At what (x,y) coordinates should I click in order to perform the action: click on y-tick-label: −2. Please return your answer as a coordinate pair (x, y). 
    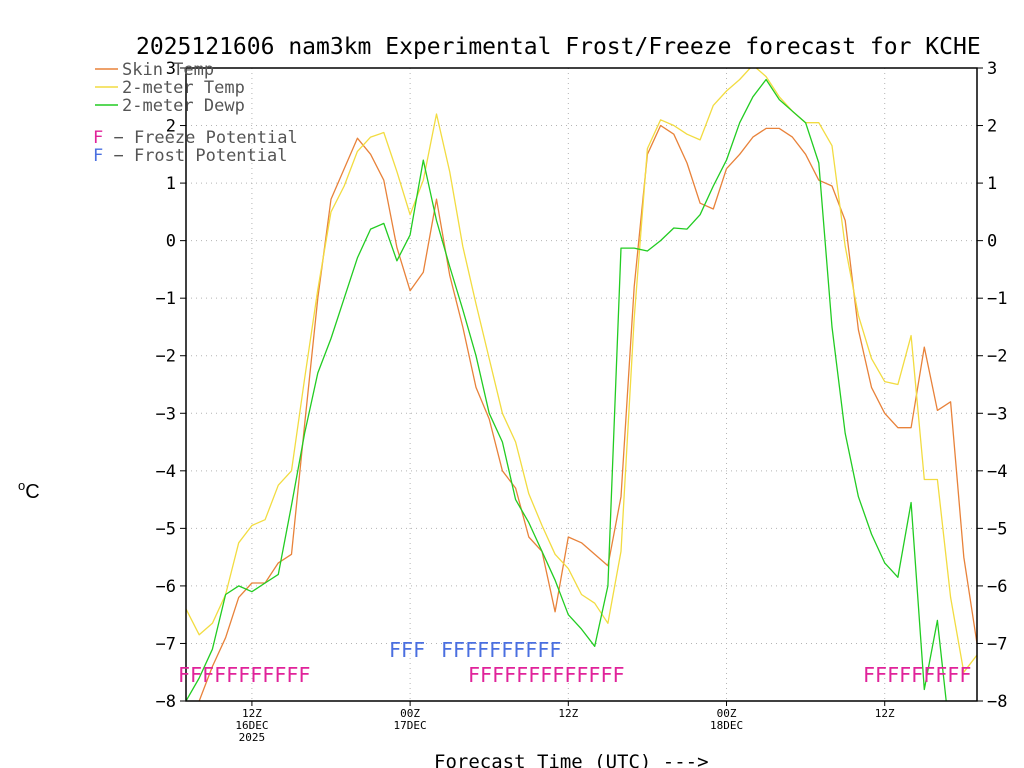
    Looking at the image, I should click on (166, 357).